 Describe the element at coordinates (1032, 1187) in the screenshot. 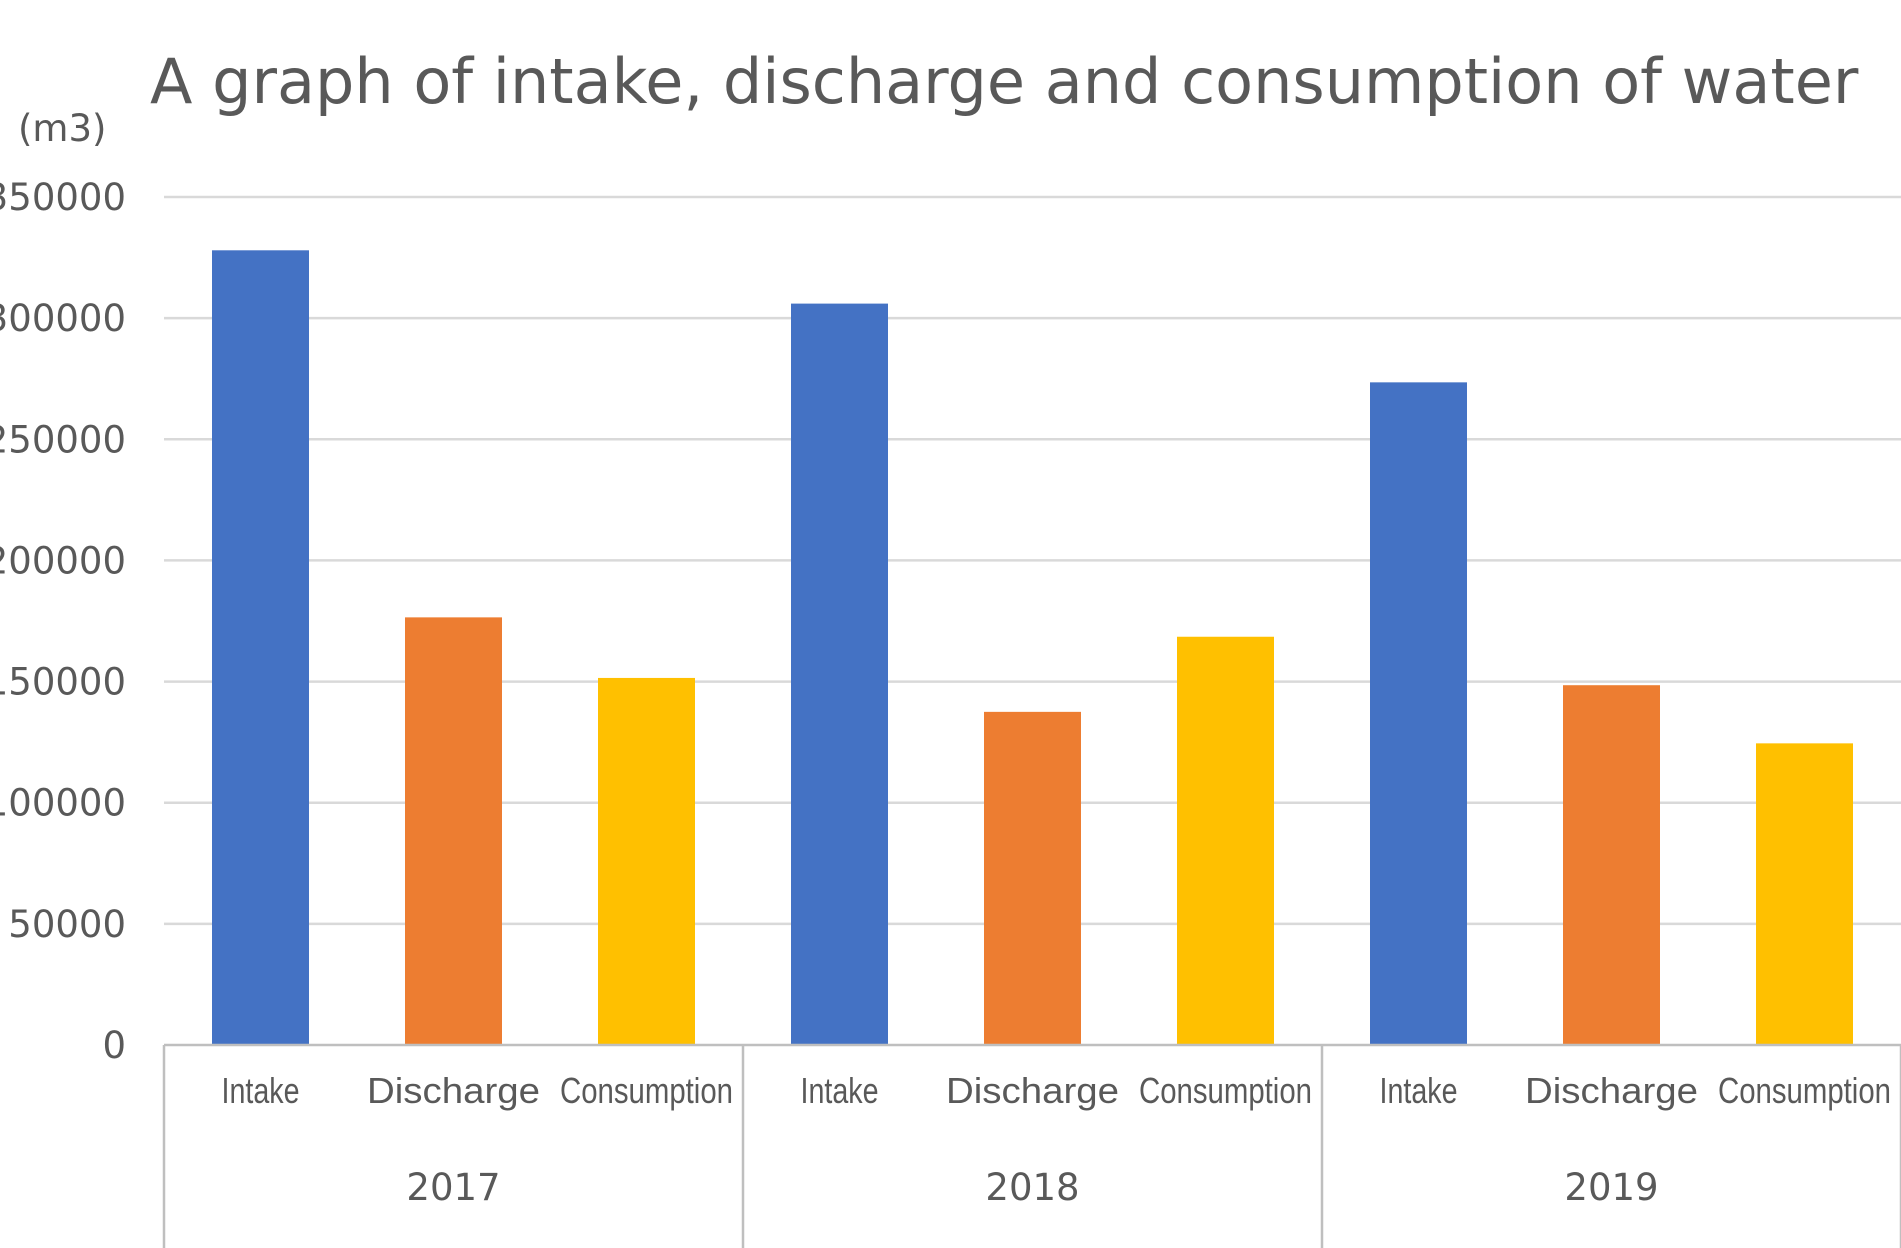

I see `group-label: 2018` at that location.